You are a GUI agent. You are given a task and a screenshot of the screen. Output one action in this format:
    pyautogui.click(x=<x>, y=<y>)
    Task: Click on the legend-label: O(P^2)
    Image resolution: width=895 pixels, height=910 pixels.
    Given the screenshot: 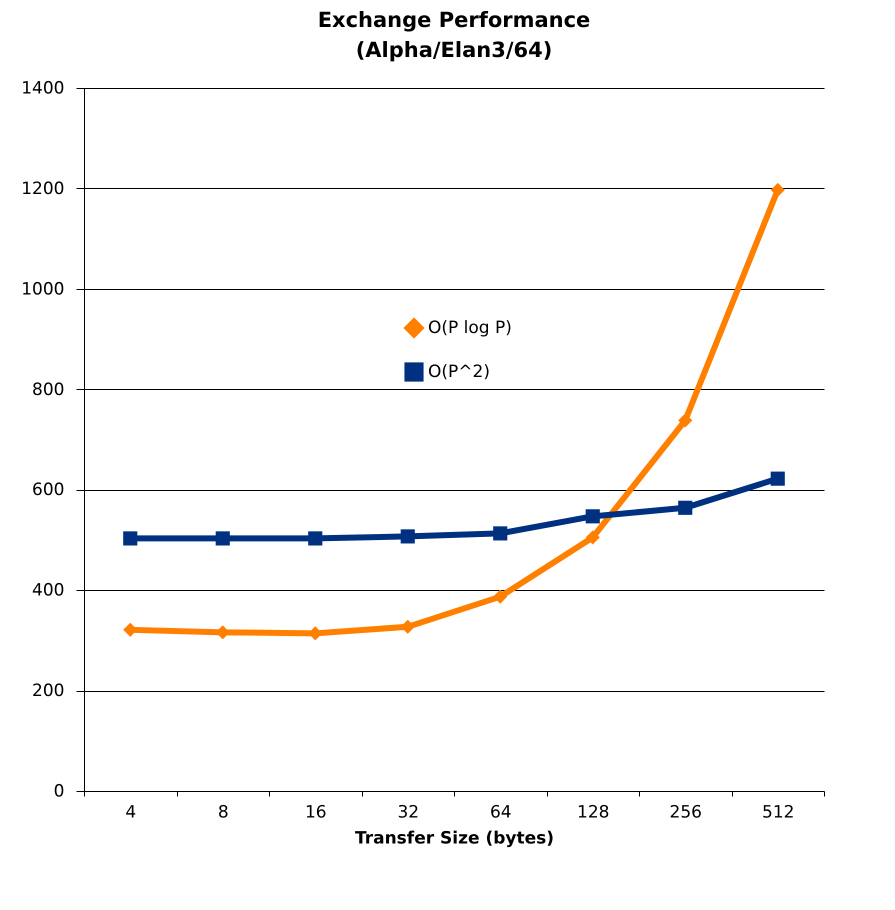 What is the action you would take?
    pyautogui.click(x=459, y=372)
    